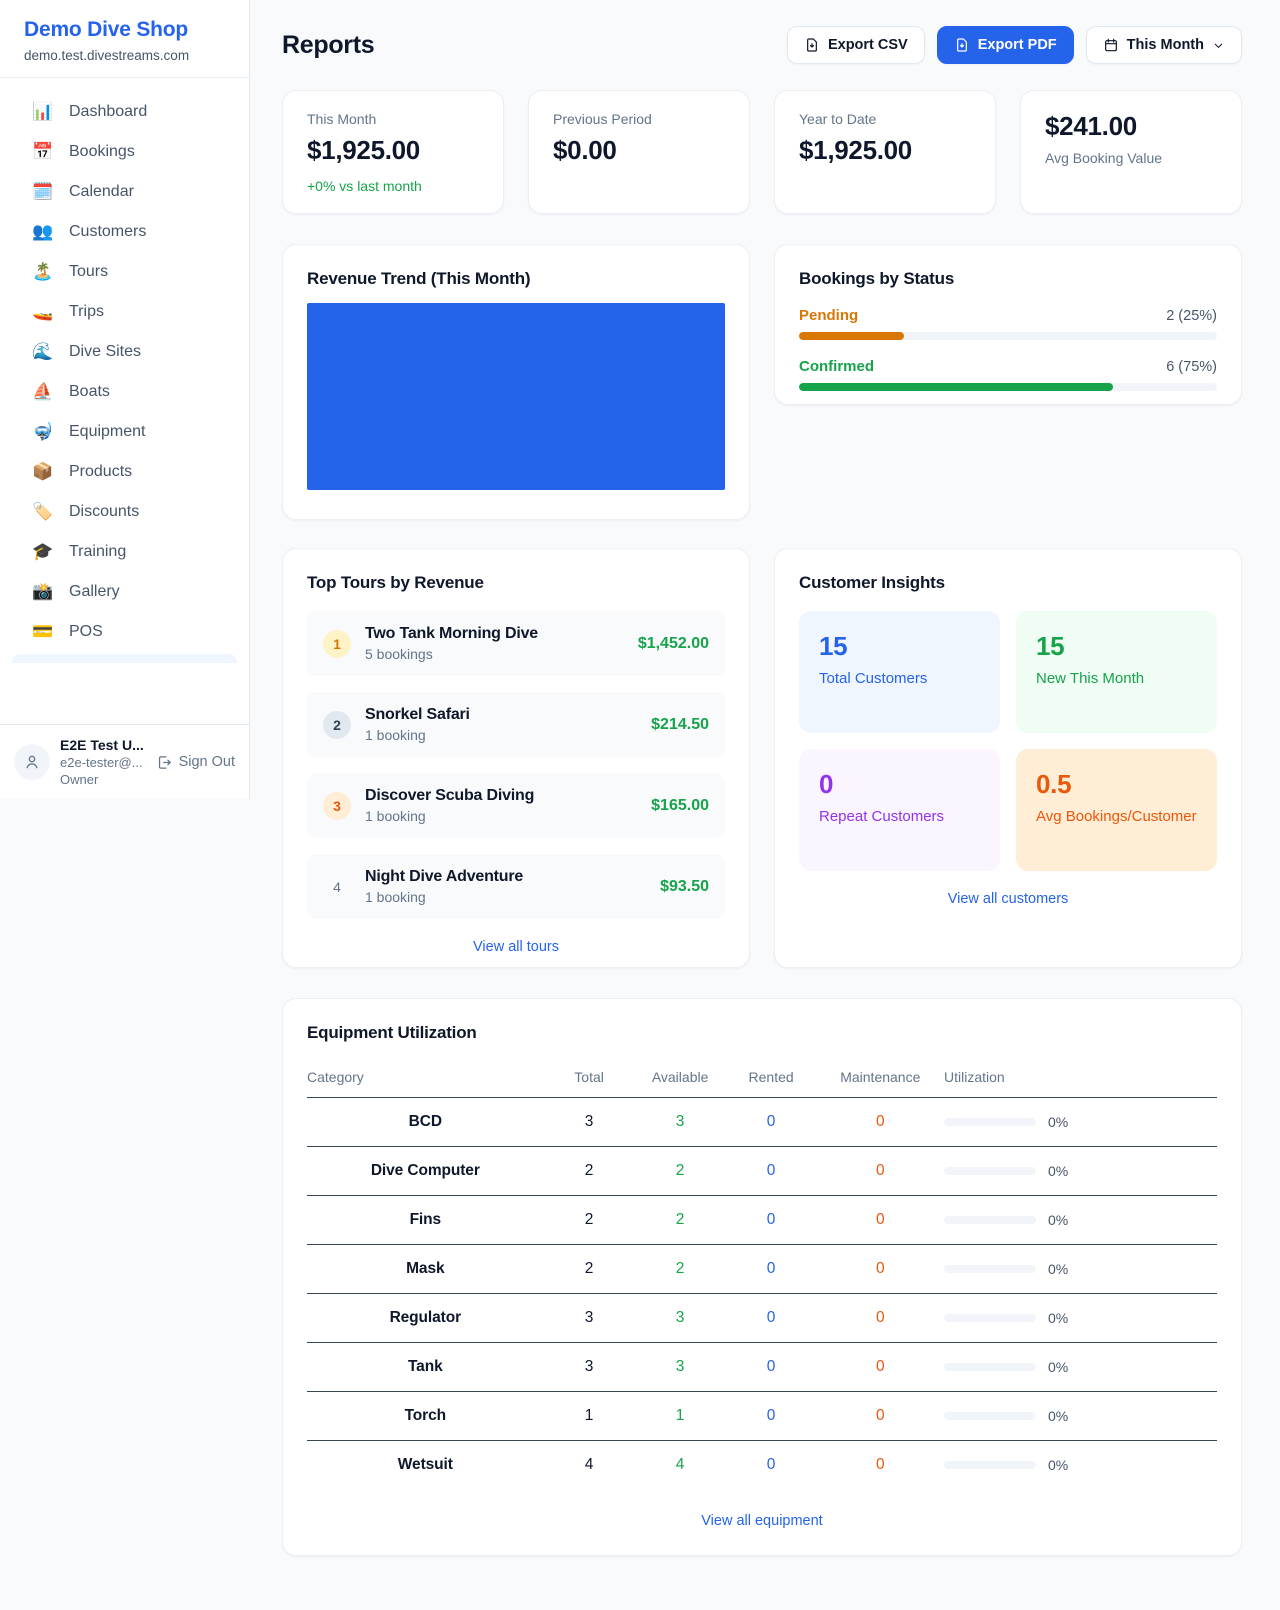  I want to click on logout-icon, so click(164, 762).